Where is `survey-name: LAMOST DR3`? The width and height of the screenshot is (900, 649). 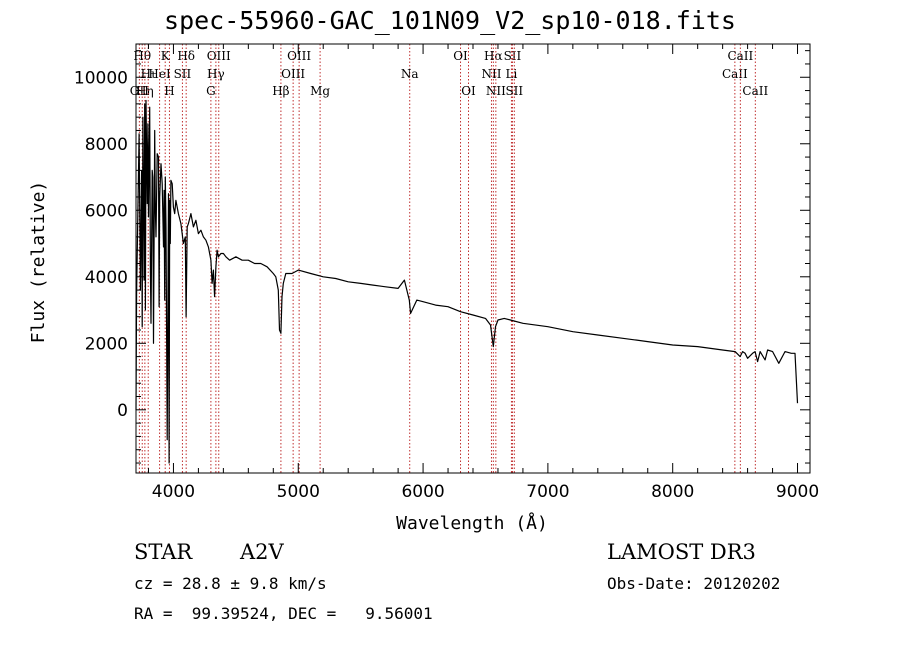 survey-name: LAMOST DR3 is located at coordinates (681, 552).